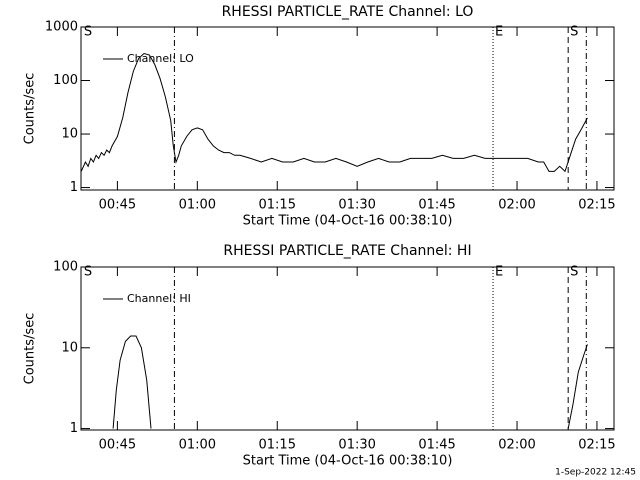  What do you see at coordinates (61, 27) in the screenshot?
I see `y-tick-label: 1000` at bounding box center [61, 27].